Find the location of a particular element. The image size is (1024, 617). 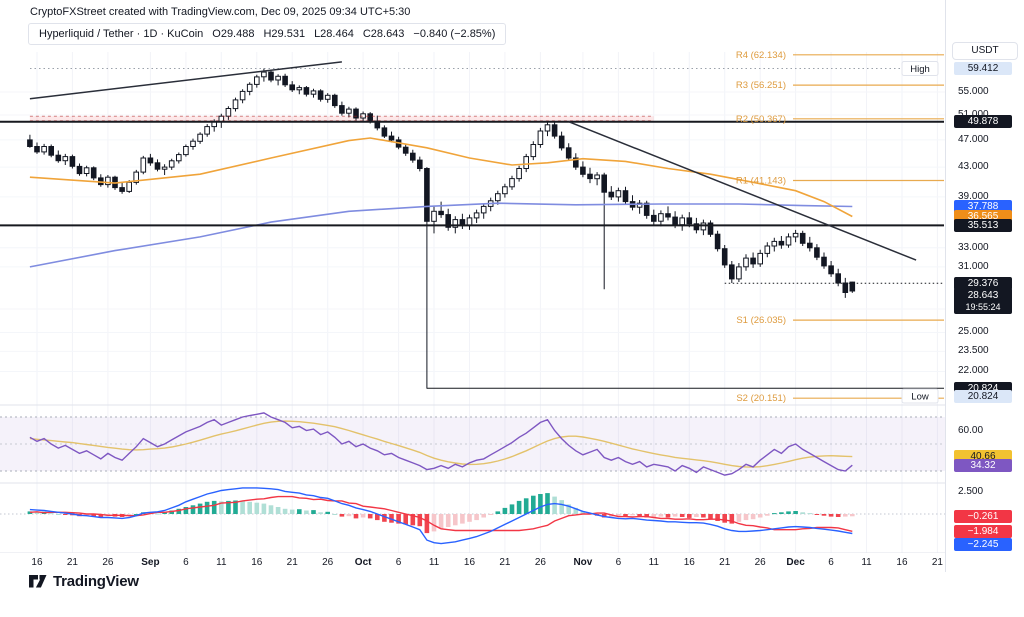

axis-tick: 2.500 is located at coordinates (971, 492).